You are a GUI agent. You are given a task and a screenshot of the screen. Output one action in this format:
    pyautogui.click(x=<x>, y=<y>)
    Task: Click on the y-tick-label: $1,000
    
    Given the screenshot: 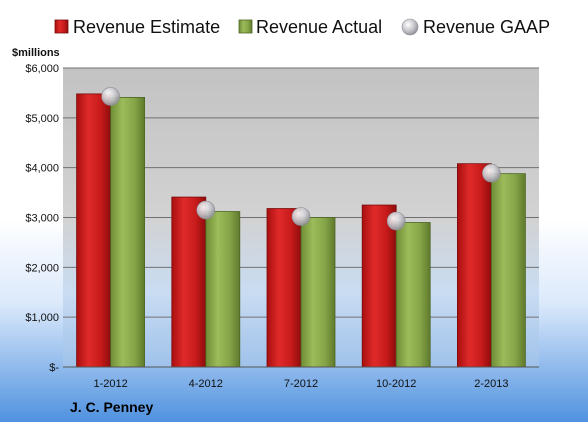 What is the action you would take?
    pyautogui.click(x=42, y=318)
    